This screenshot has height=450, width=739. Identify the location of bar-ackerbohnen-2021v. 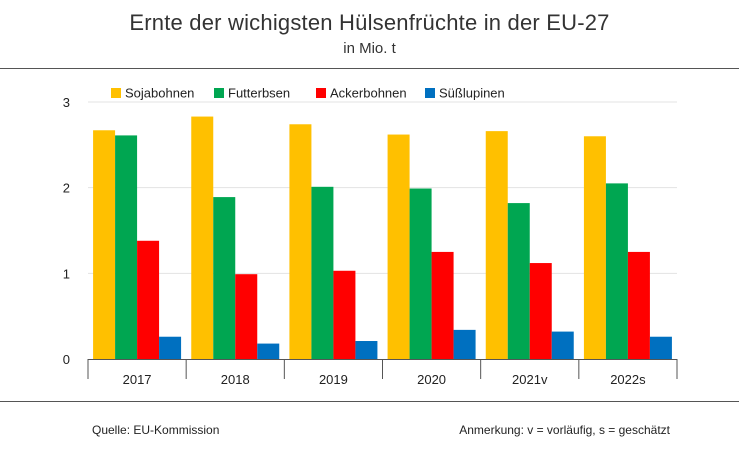
(540, 311).